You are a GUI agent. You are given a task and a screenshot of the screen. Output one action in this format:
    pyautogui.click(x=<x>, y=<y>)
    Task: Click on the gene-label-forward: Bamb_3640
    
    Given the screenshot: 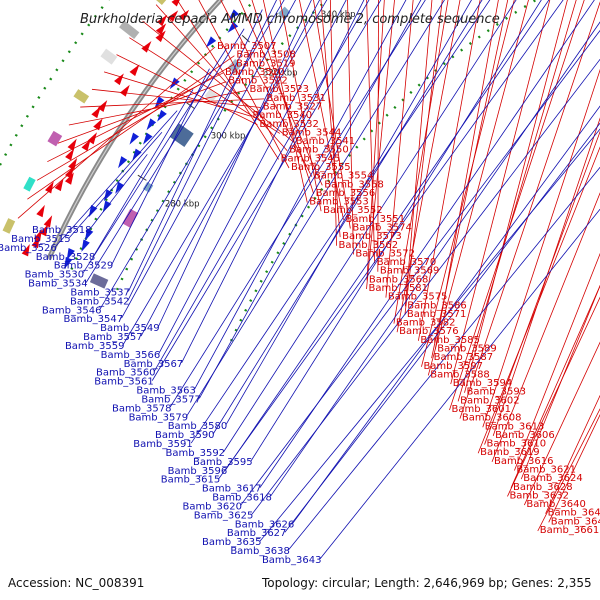 What is the action you would take?
    pyautogui.click(x=556, y=504)
    